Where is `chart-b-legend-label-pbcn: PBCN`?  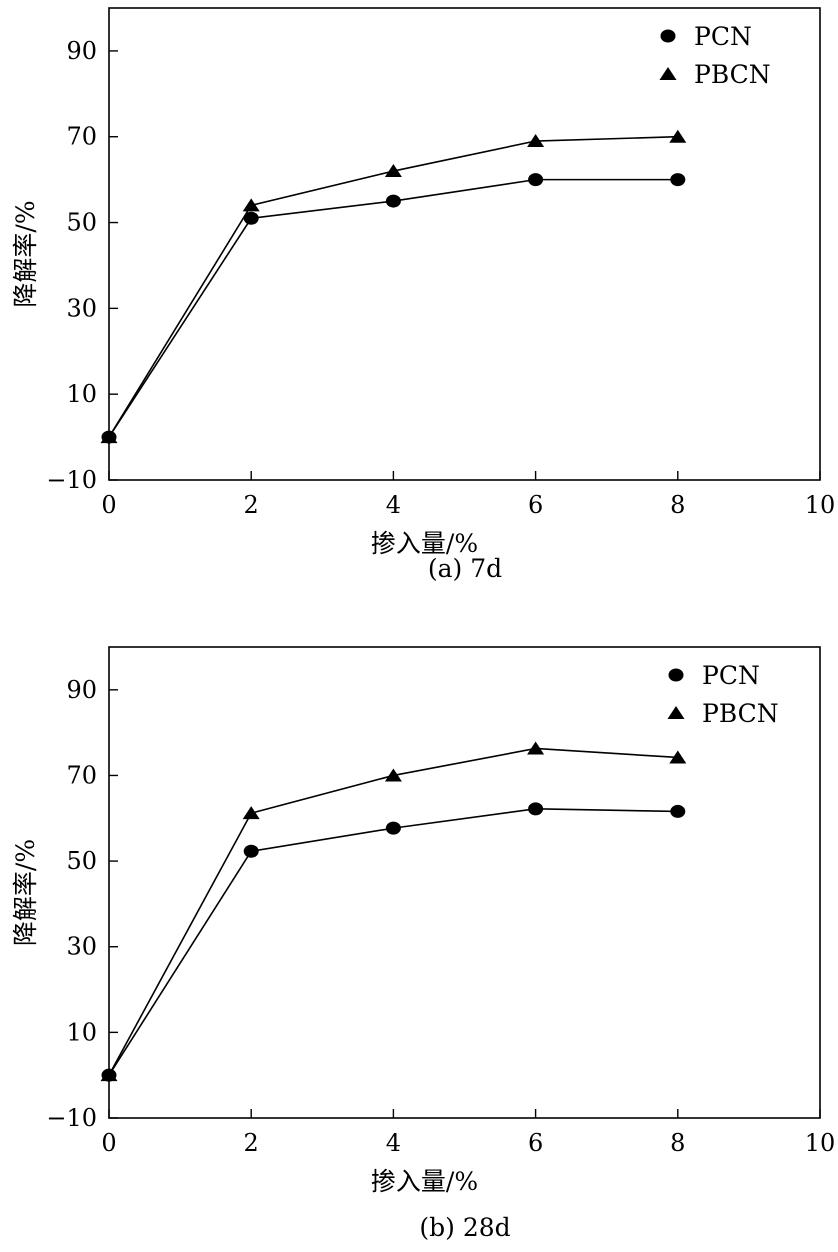
chart-b-legend-label-pbcn: PBCN is located at coordinates (740, 713).